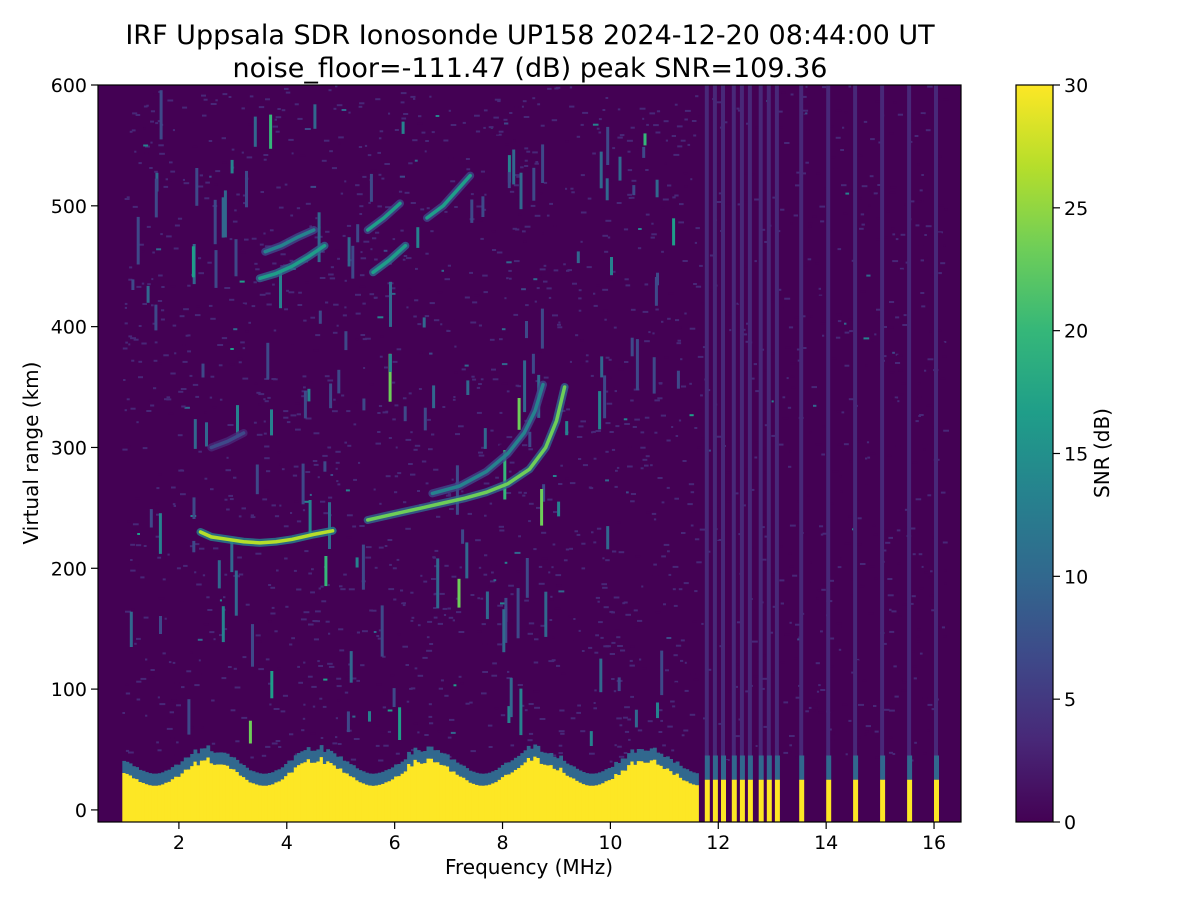  I want to click on x-axis-ticks: 2 4 6 8 10 12 14 16, so click(559, 838).